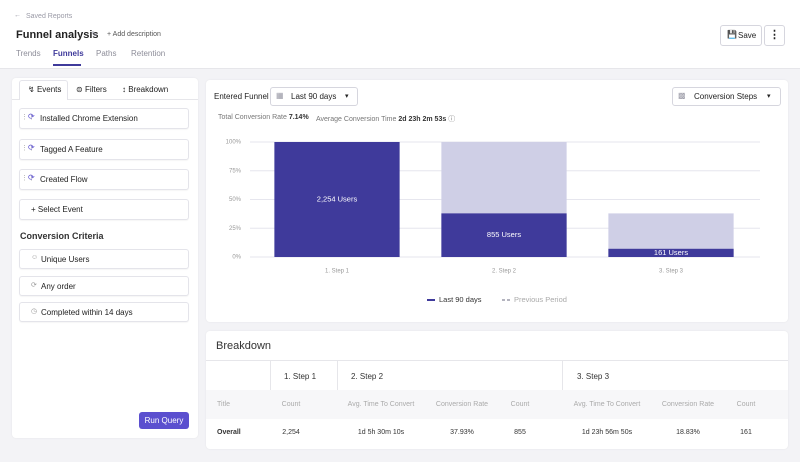 This screenshot has width=800, height=462. What do you see at coordinates (94, 34) in the screenshot?
I see `edit-icon: ✎` at bounding box center [94, 34].